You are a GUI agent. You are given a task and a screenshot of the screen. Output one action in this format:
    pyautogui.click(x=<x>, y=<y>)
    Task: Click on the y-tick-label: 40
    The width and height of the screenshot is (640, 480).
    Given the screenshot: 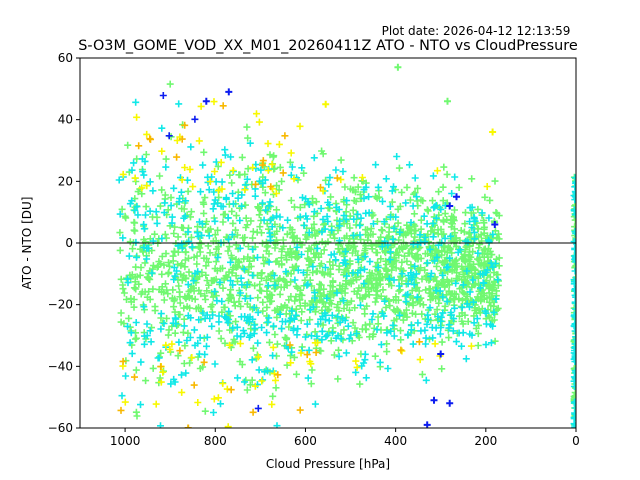 What is the action you would take?
    pyautogui.click(x=65, y=120)
    